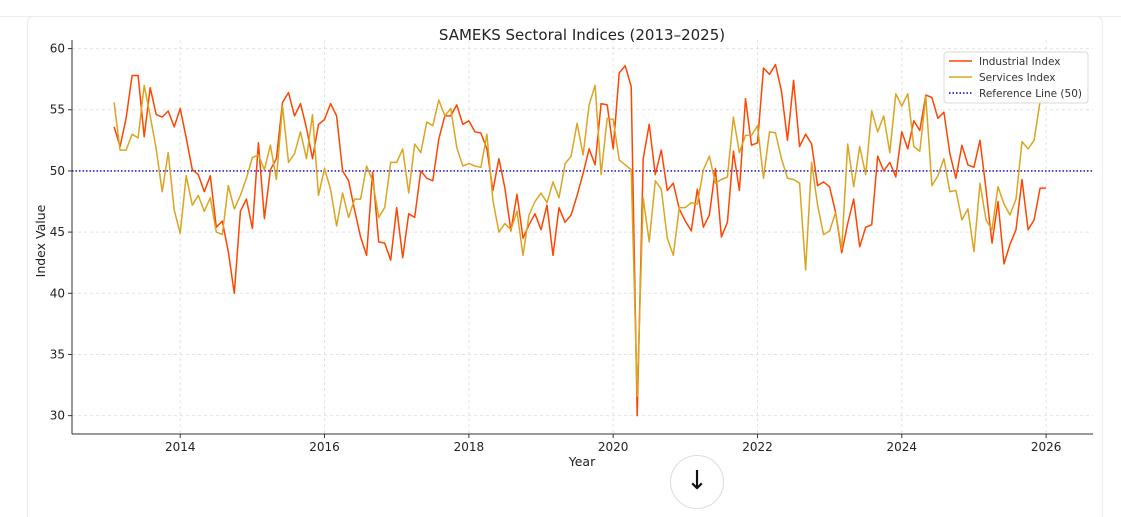  Describe the element at coordinates (57, 232) in the screenshot. I see `y-tick-label: 45` at that location.